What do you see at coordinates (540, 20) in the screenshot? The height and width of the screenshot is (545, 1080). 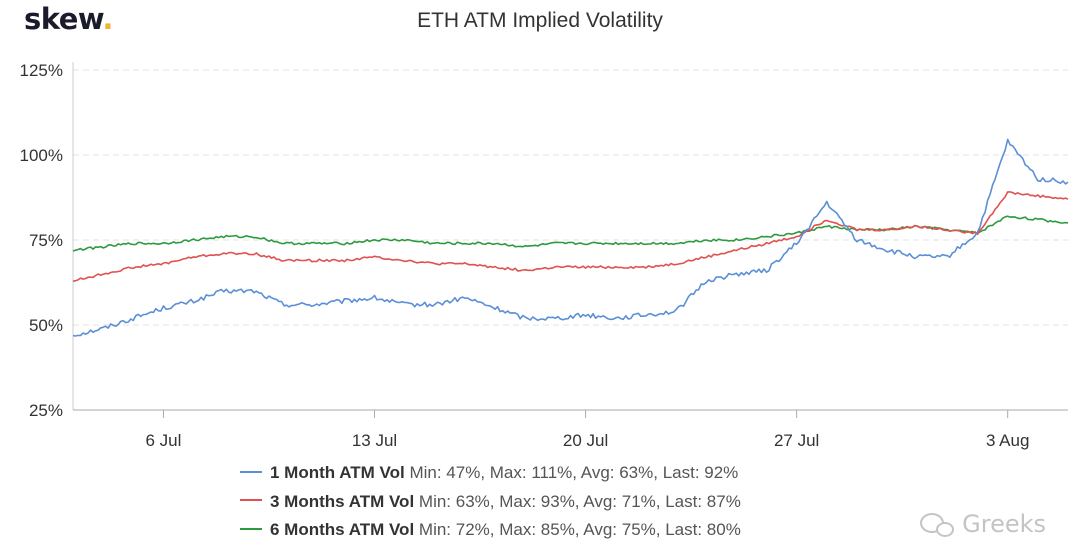 I see `chart-title: ETH ATM Implied Volatility` at bounding box center [540, 20].